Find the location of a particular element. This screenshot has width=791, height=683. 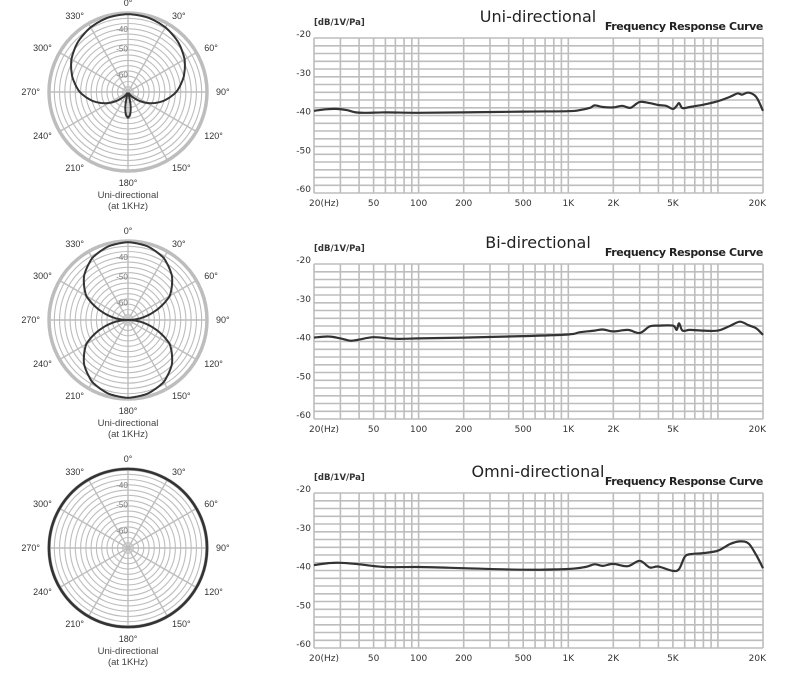

y-tick-label: -50 is located at coordinates (303, 606).